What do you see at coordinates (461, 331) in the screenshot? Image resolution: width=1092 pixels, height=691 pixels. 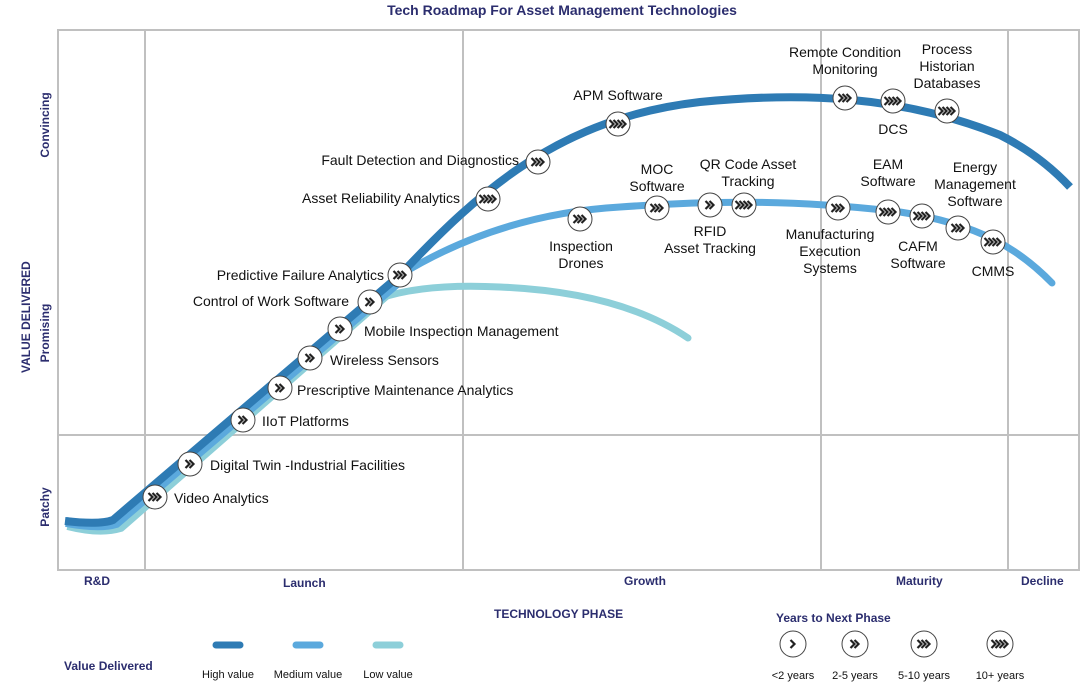 I see `technology-label: Mobile Inspection Management` at bounding box center [461, 331].